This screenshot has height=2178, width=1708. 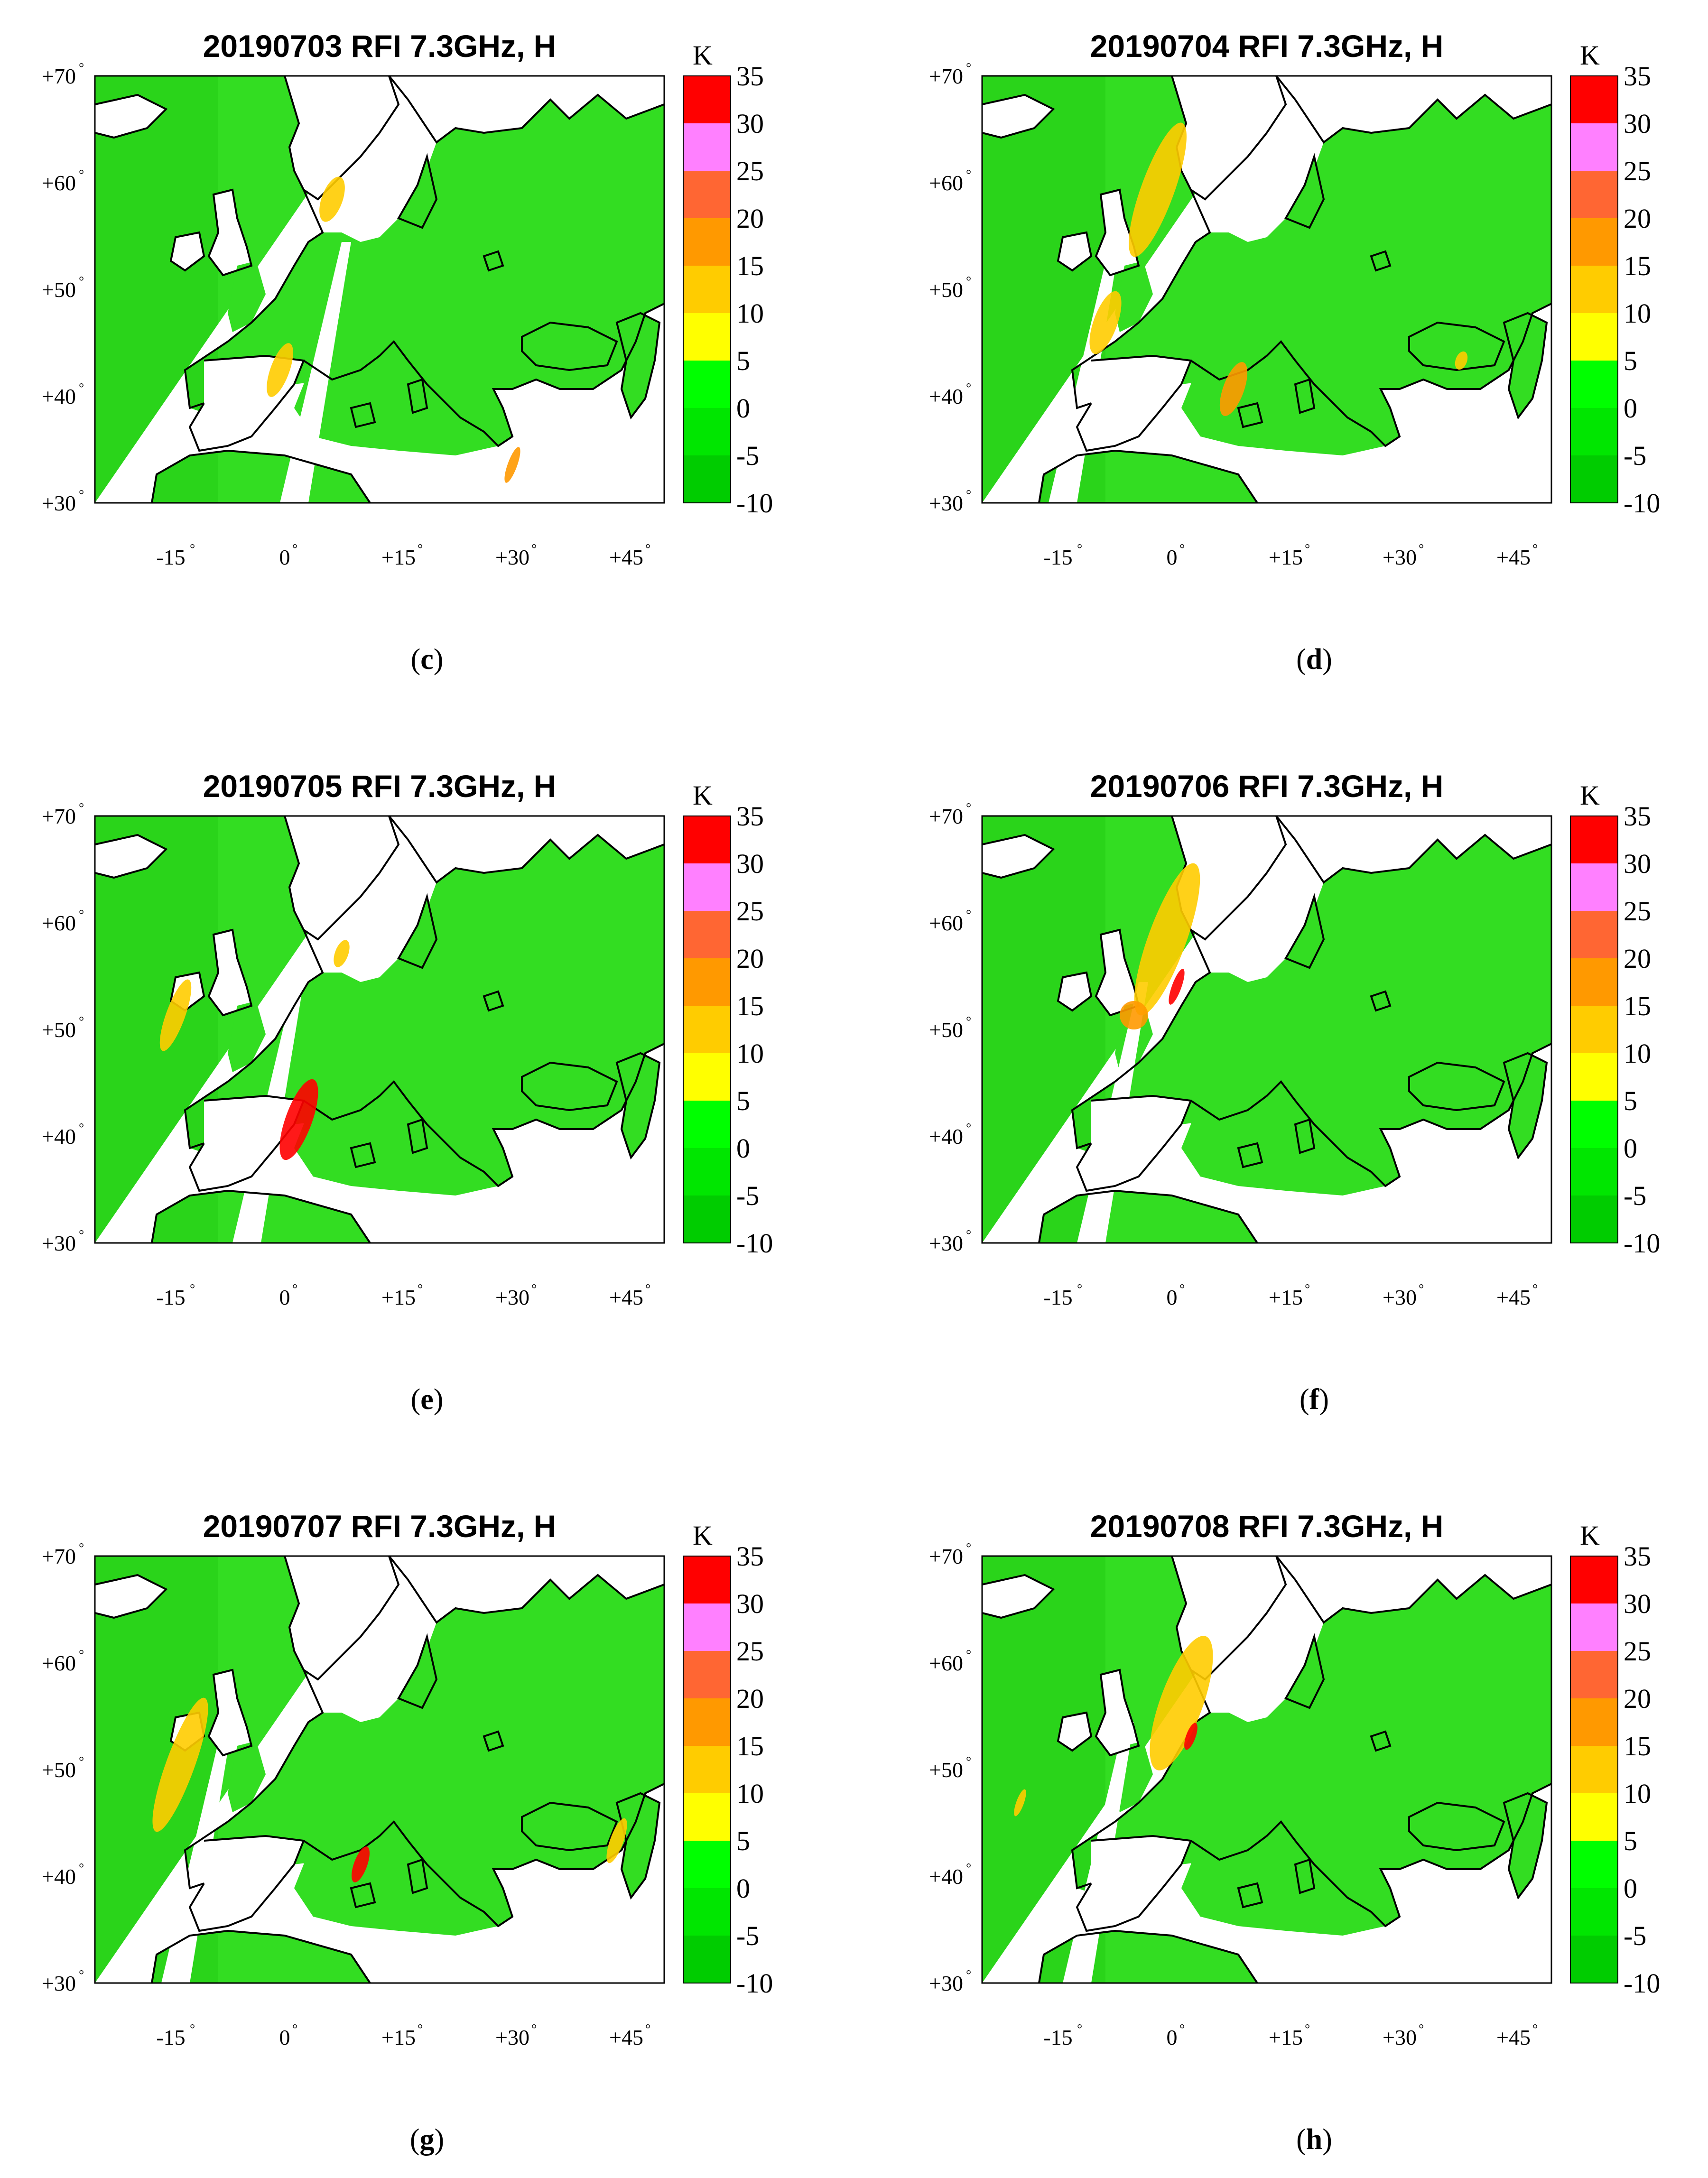 What do you see at coordinates (946, 503) in the screenshot?
I see `lat-tick-label: +30` at bounding box center [946, 503].